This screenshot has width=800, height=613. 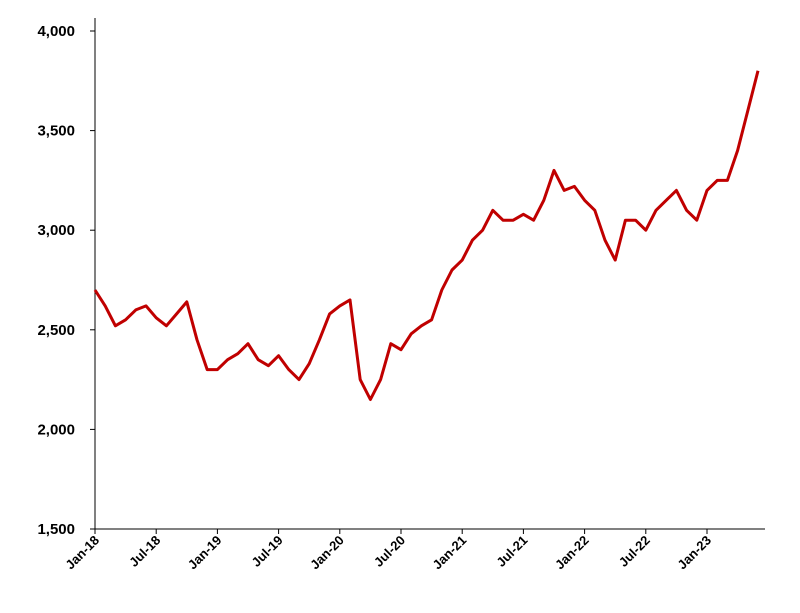 I want to click on x-tick-label: Jan-20, so click(x=327, y=553).